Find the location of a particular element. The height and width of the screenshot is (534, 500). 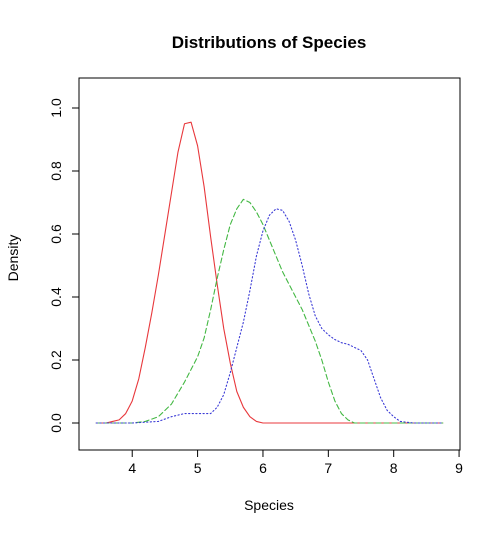

x-axis-label: Species is located at coordinates (269, 505).